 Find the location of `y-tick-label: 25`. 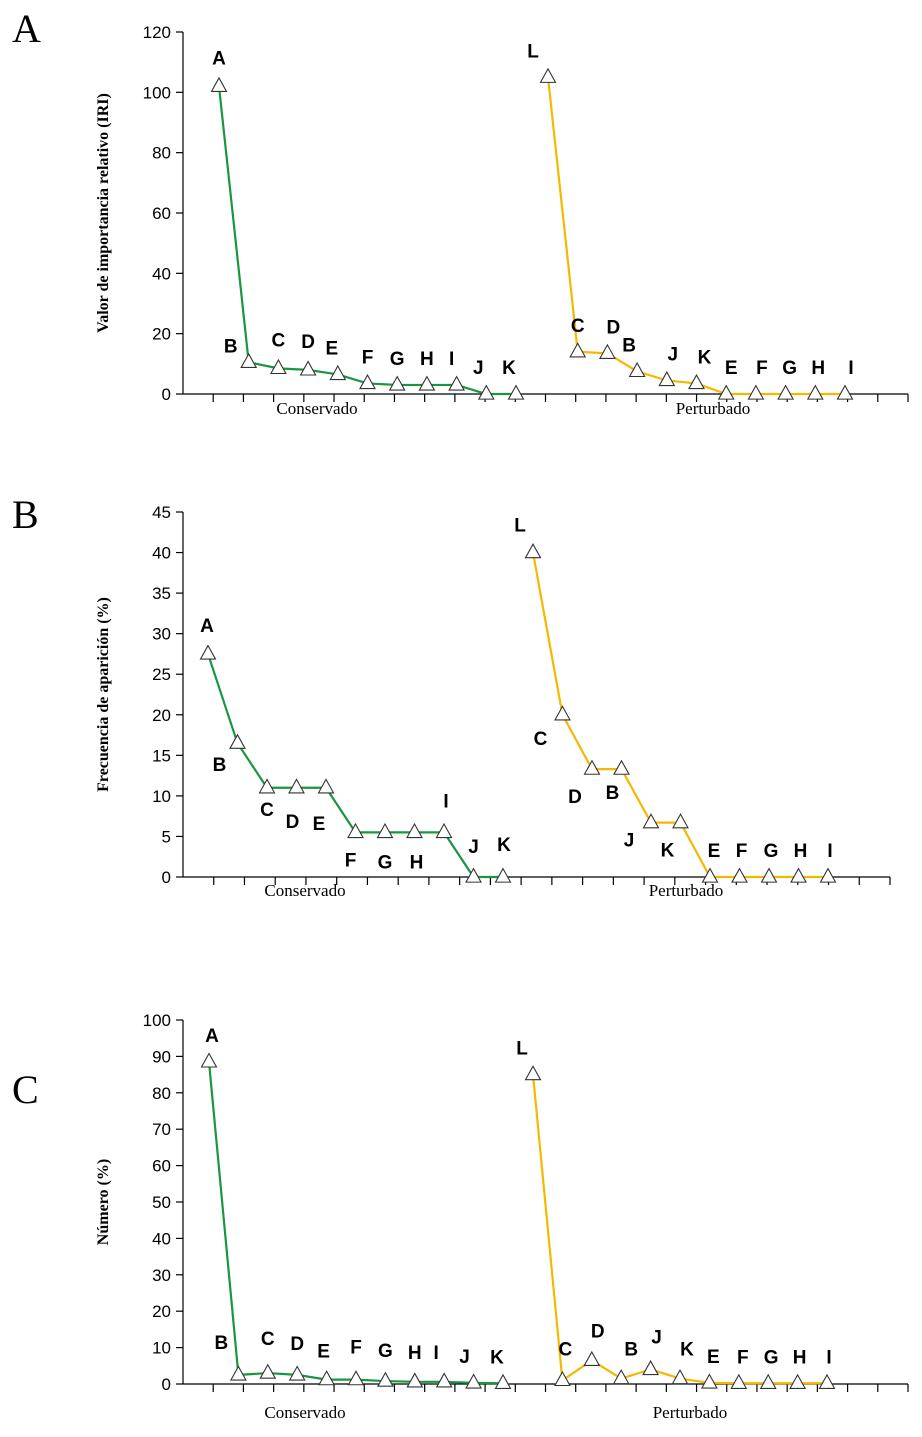

y-tick-label: 25 is located at coordinates (161, 674).